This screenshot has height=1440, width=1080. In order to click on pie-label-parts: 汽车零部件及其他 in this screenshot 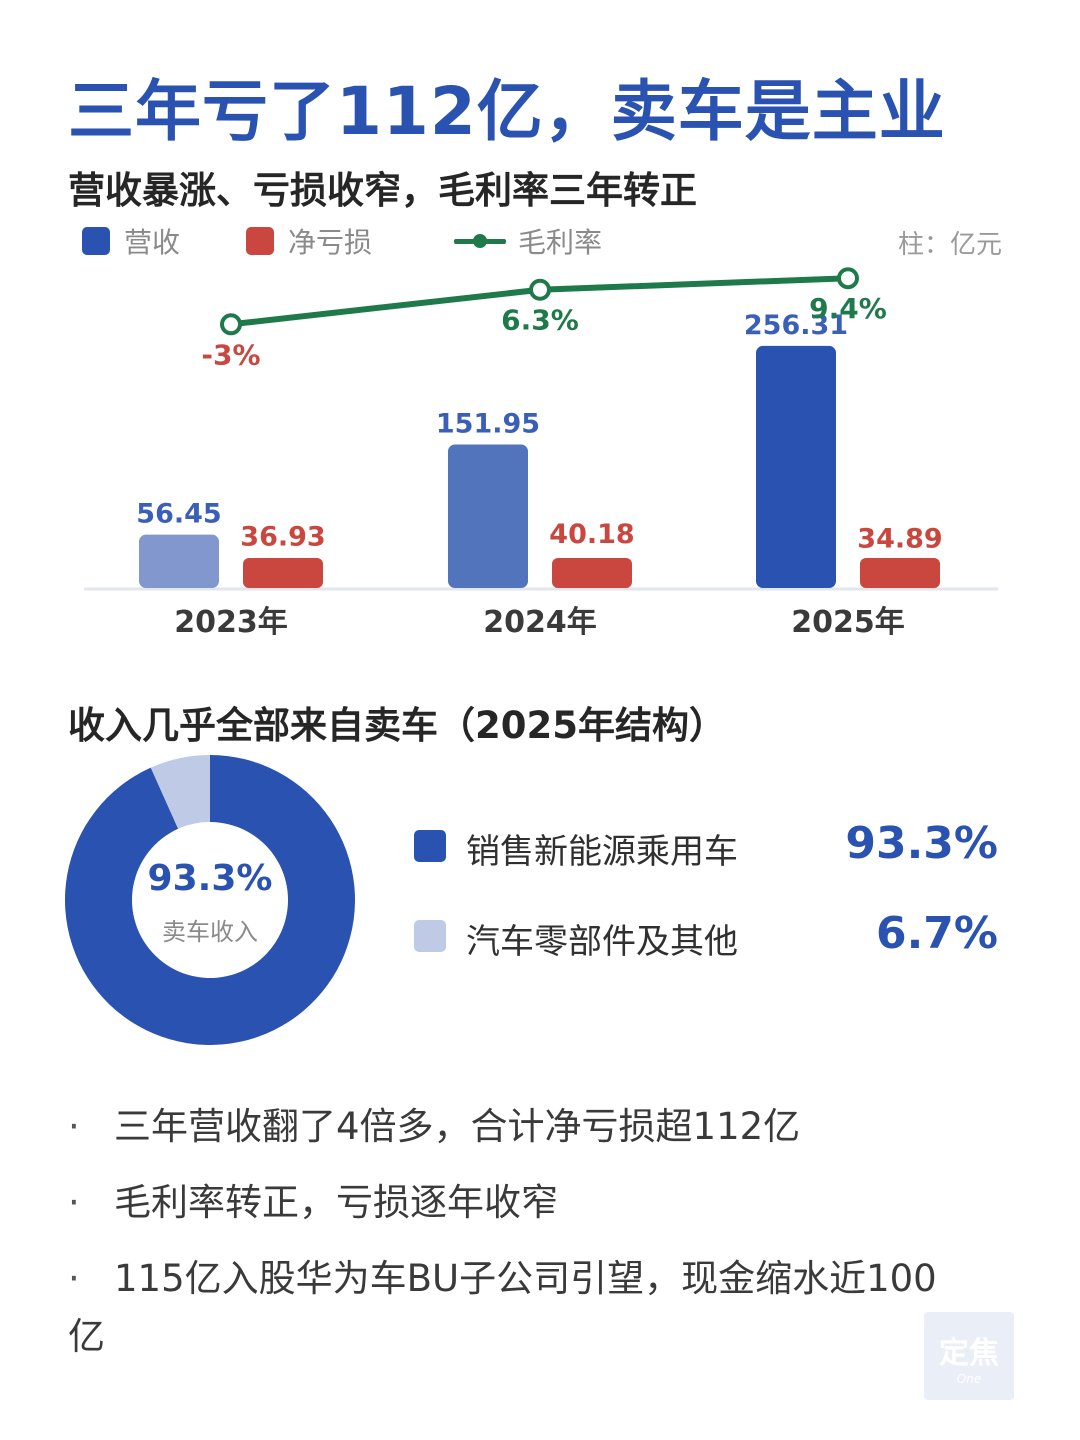, I will do `click(602, 942)`.